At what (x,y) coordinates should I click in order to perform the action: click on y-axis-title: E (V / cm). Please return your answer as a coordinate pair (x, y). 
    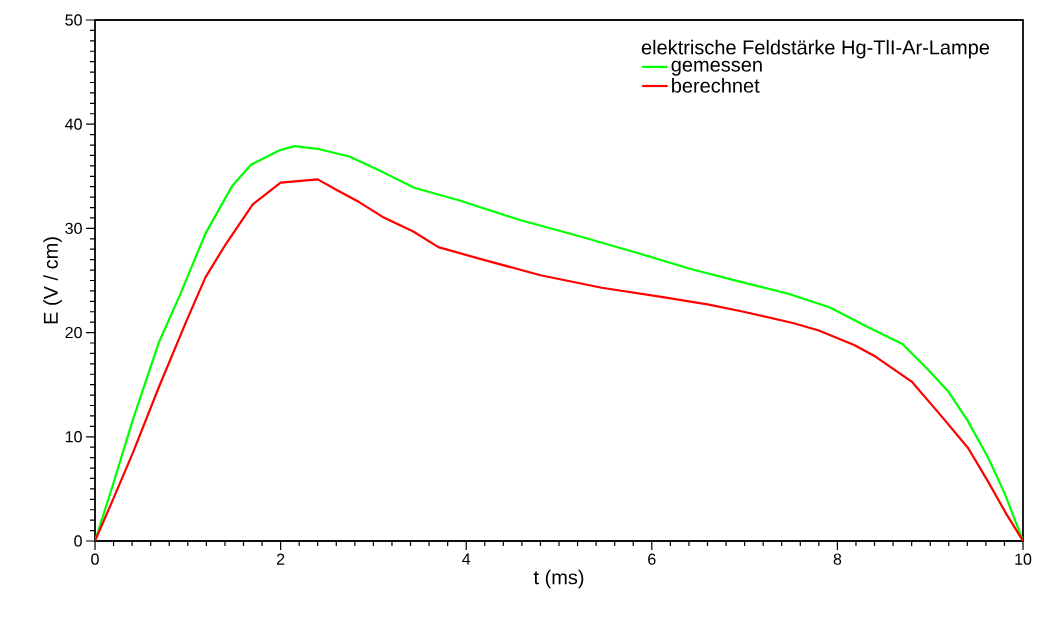
    Looking at the image, I should click on (52, 280).